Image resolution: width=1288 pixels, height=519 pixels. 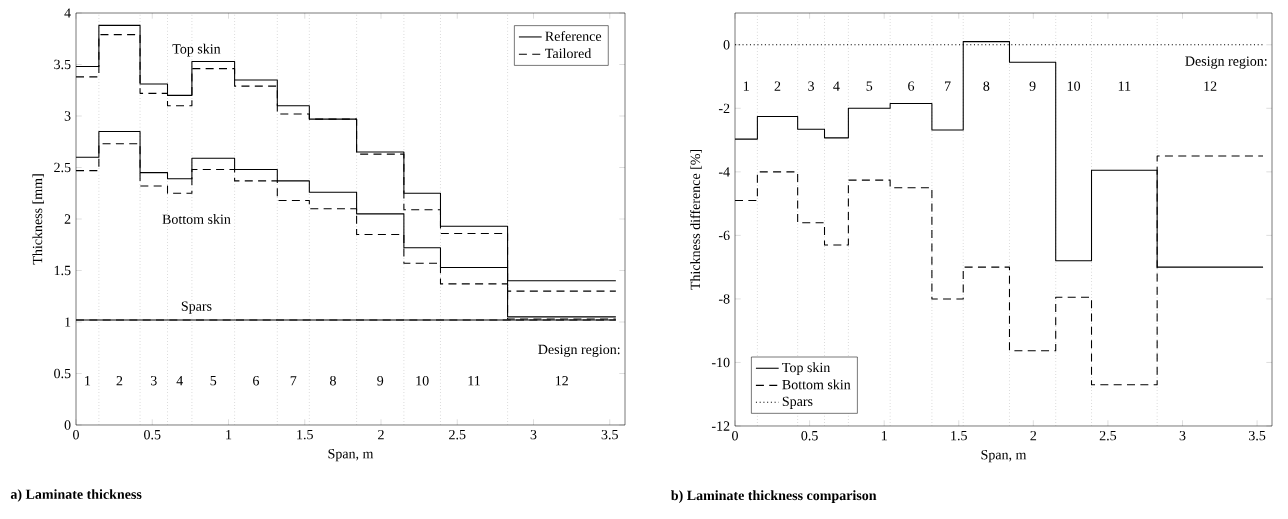 What do you see at coordinates (806, 369) in the screenshot?
I see `legend-label: Top skin` at bounding box center [806, 369].